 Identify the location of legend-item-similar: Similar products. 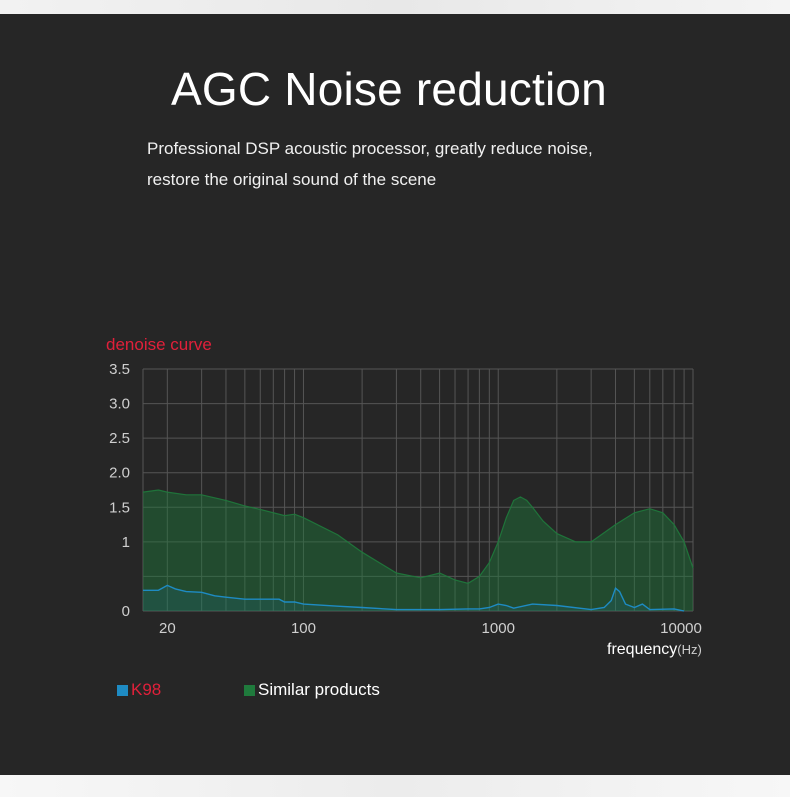
(312, 690).